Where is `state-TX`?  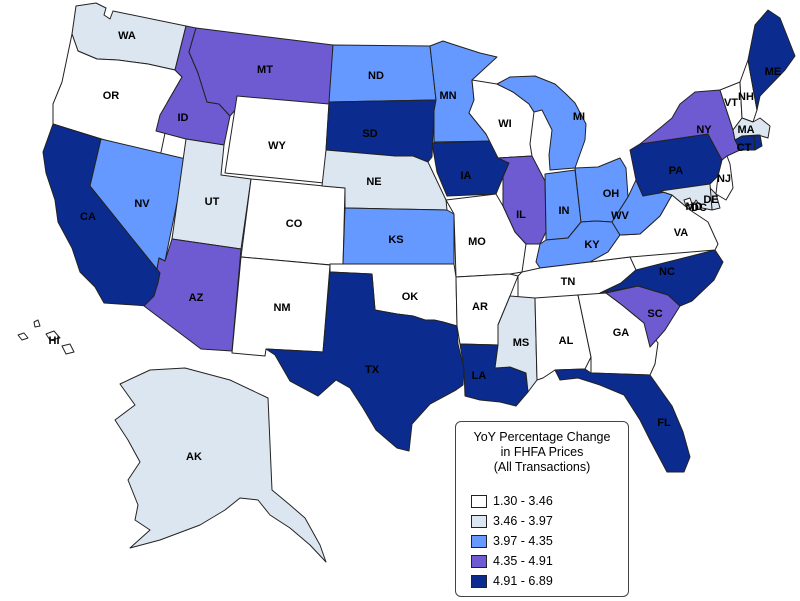 state-TX is located at coordinates (365, 361).